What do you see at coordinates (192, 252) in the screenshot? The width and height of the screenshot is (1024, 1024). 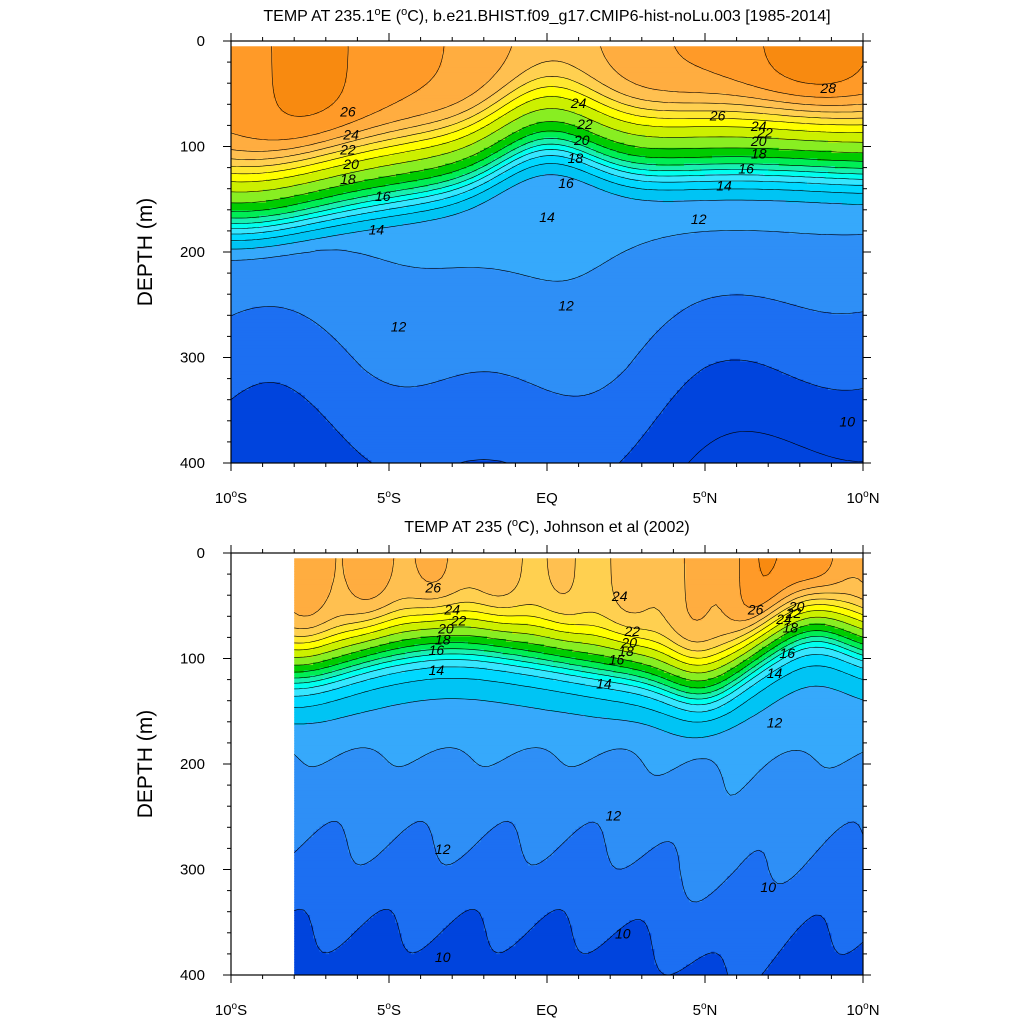 I see `y-tick-label: 200` at bounding box center [192, 252].